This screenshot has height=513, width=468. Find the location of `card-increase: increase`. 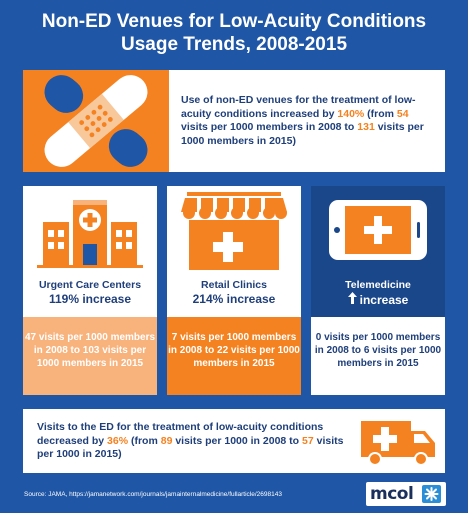

card-increase: increase is located at coordinates (384, 300).